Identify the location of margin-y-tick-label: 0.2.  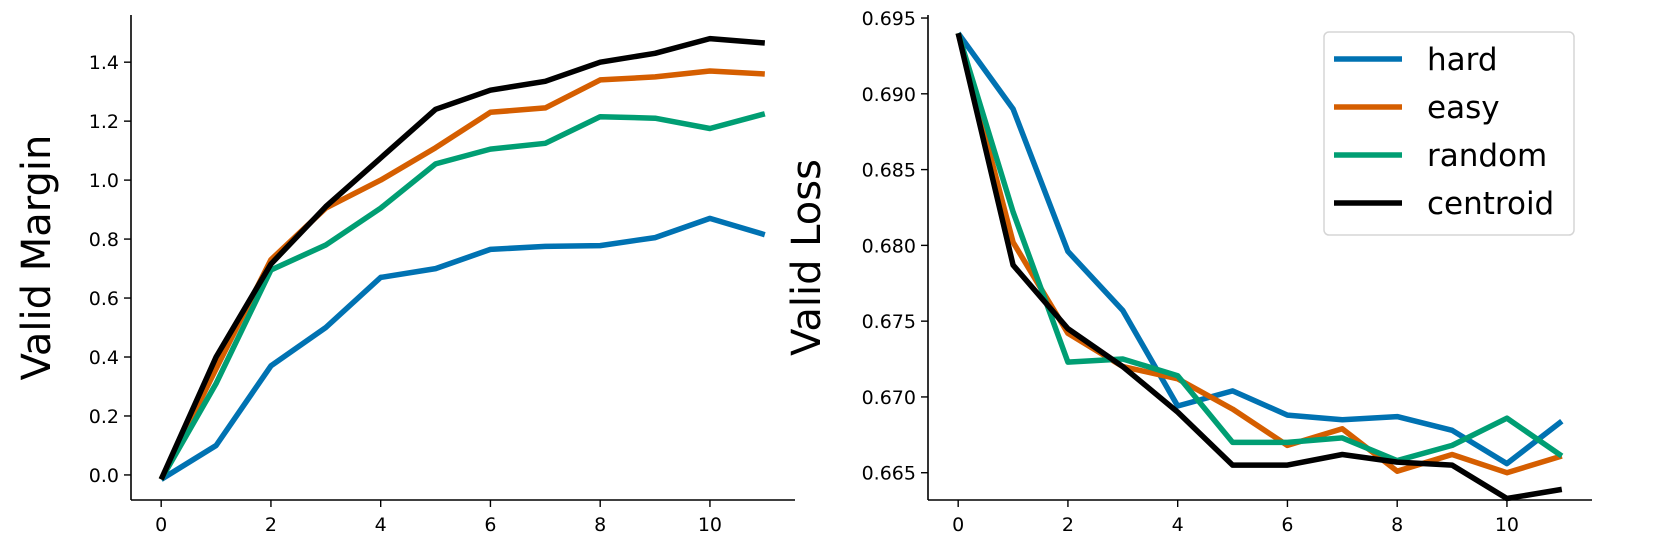
(104, 417).